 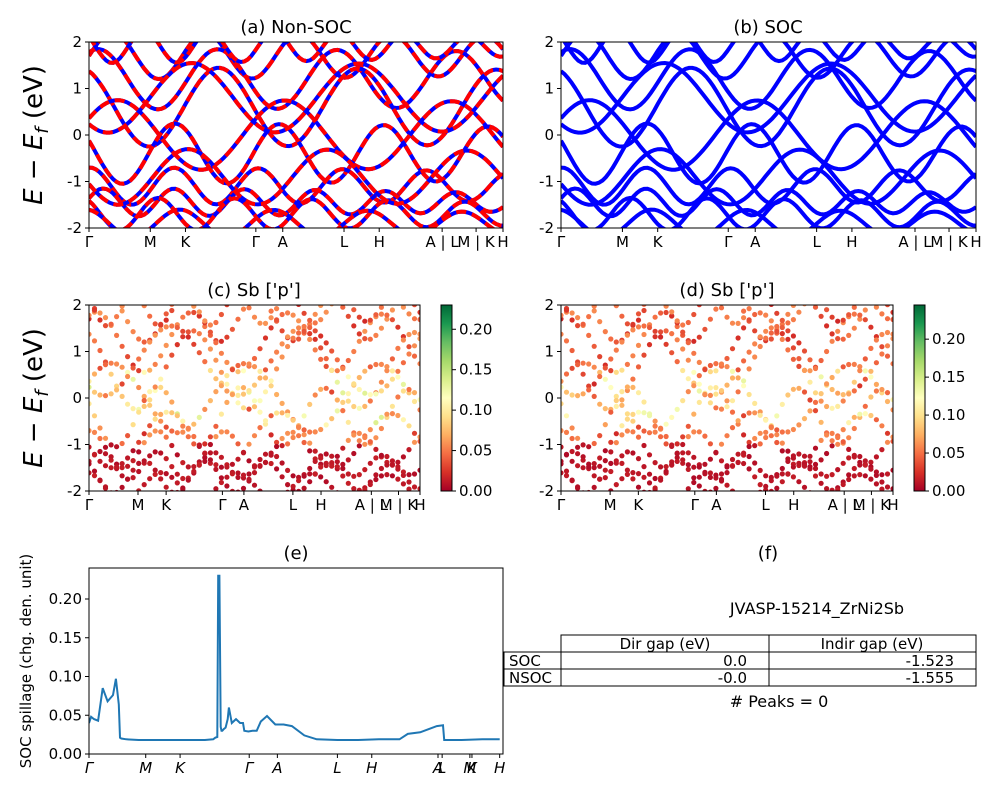 I want to click on colorbar-frame, so click(x=919, y=398).